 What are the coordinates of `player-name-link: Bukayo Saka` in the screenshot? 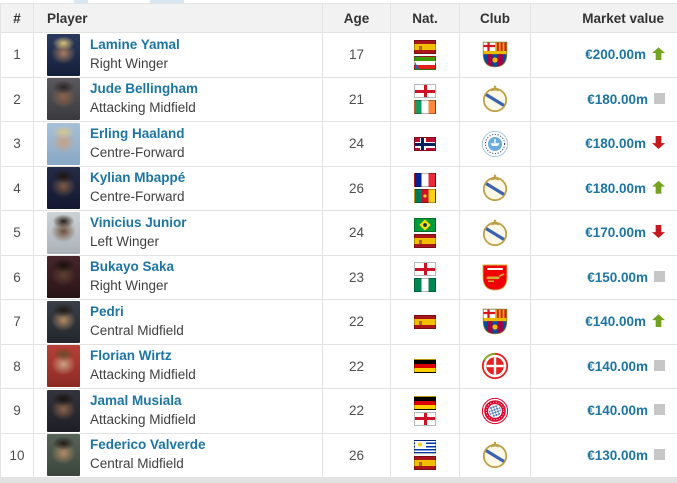 It's located at (132, 267).